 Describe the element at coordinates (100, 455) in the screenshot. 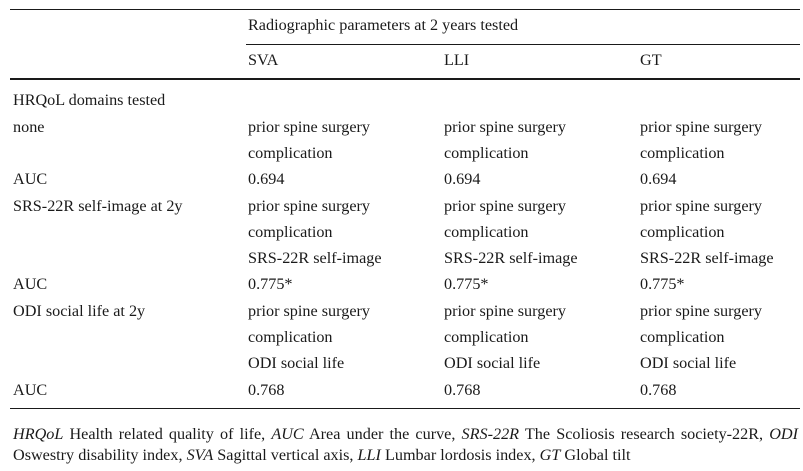

I see `footnote-text: Oswestry disability index,` at that location.